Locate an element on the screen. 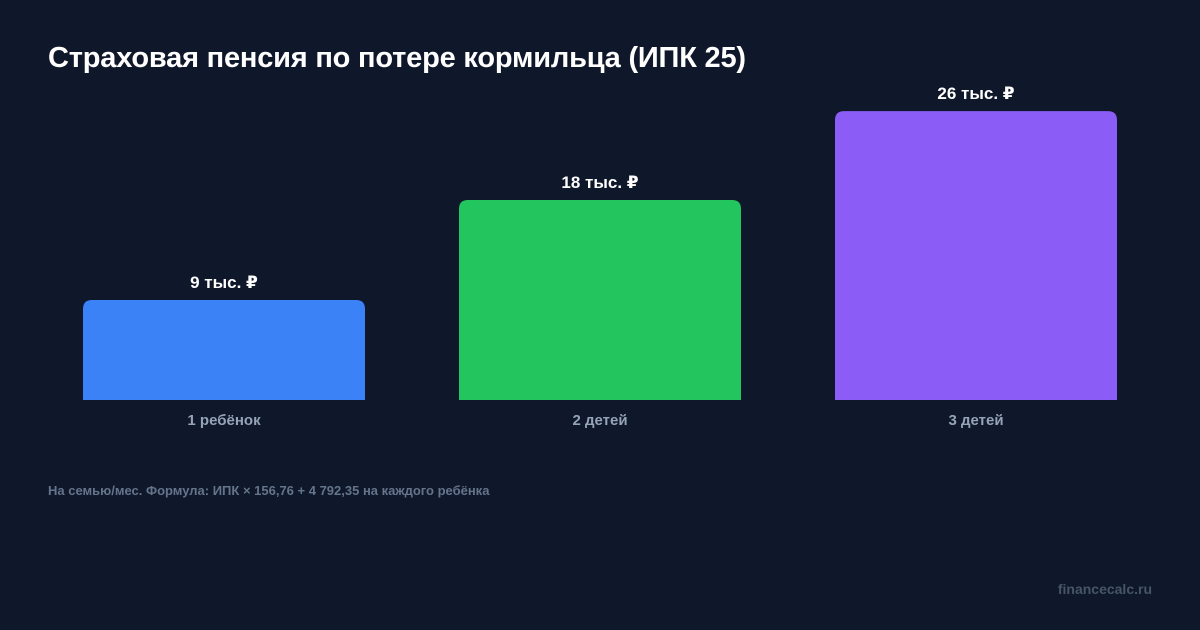 The width and height of the screenshot is (1200, 630). value-label-3: 26 тыс. ₽ is located at coordinates (975, 93).